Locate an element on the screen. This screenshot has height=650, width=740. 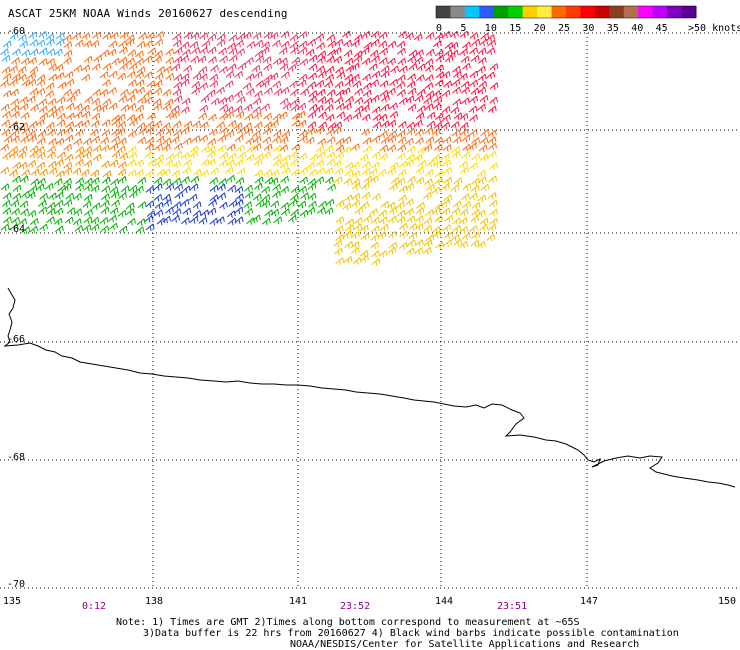
legend-tick-label: 20 is located at coordinates (540, 28).